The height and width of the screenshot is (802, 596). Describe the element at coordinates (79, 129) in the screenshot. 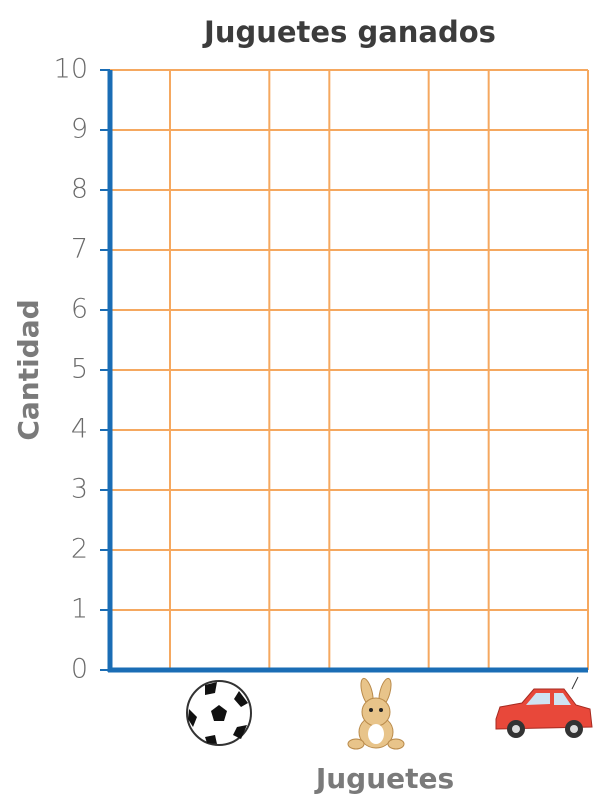

I see `y-tick-label: 9` at that location.